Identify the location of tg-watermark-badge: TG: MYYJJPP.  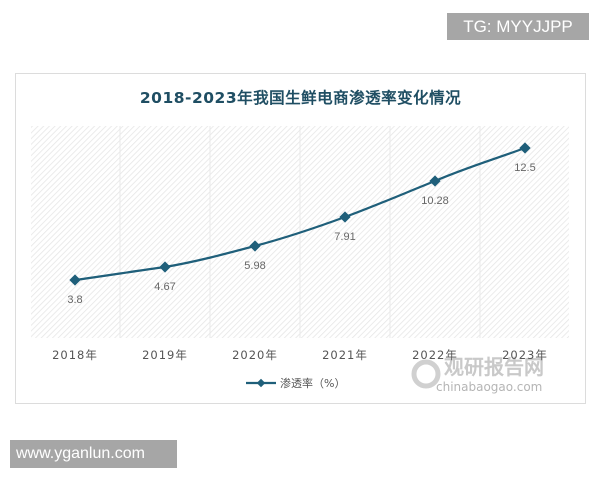
(518, 26).